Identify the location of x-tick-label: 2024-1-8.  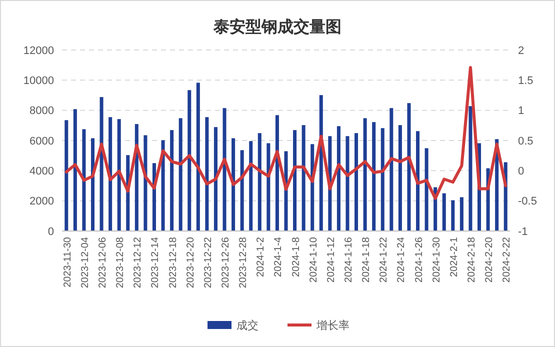
(296, 257).